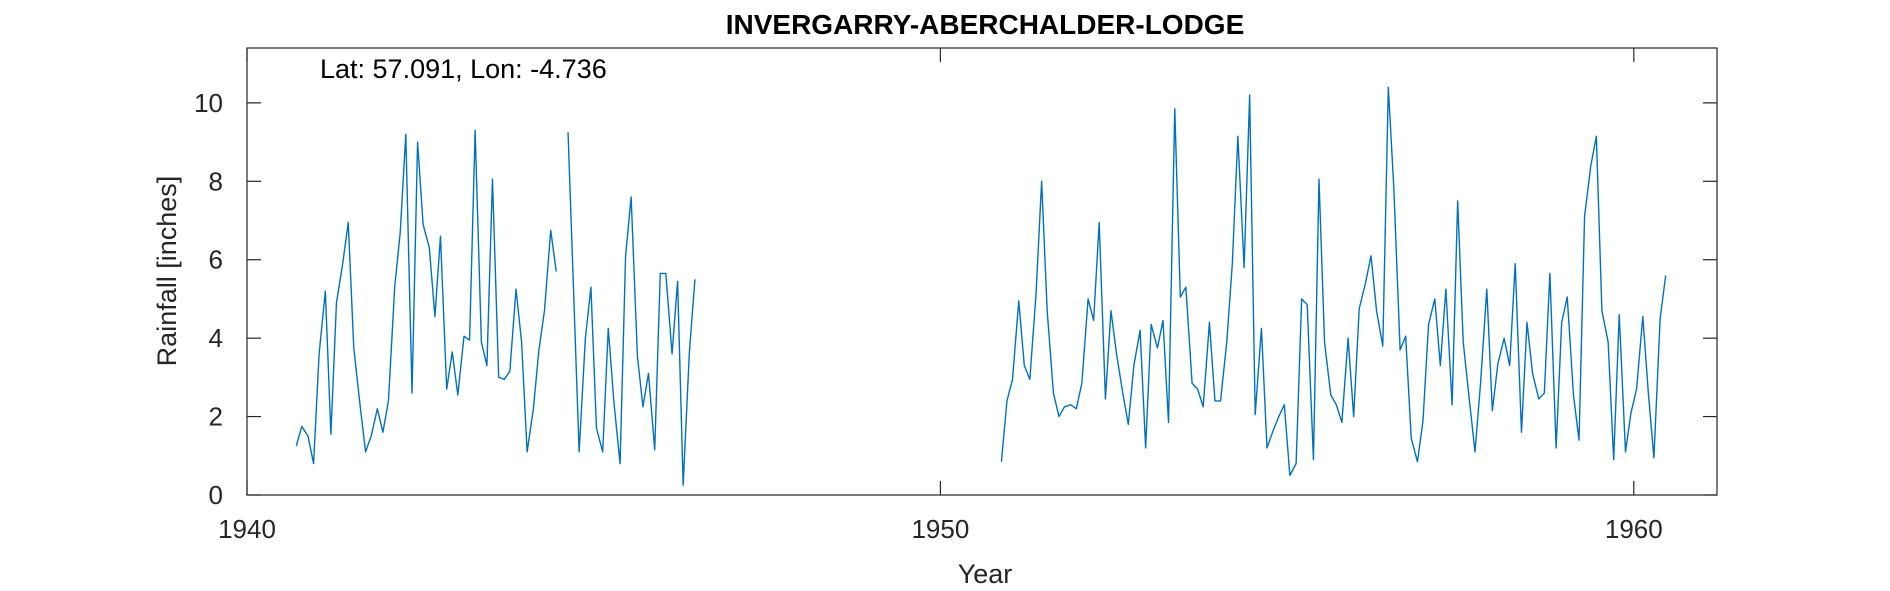  I want to click on y-tick-label-2: 2, so click(216, 417).